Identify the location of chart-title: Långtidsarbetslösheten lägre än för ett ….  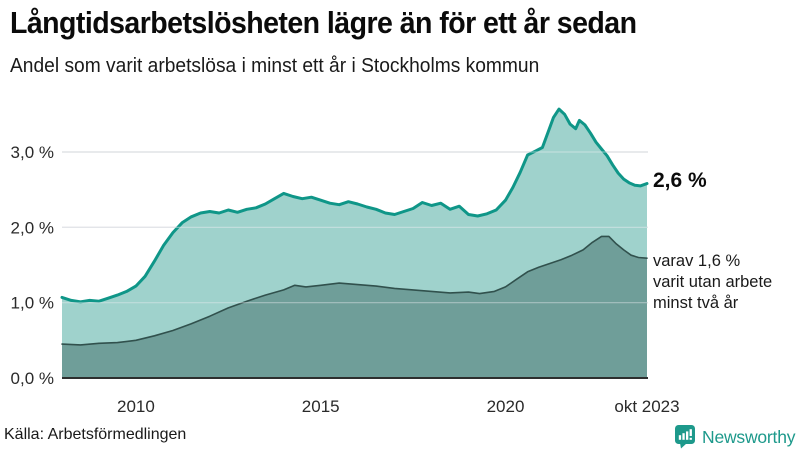
(323, 22).